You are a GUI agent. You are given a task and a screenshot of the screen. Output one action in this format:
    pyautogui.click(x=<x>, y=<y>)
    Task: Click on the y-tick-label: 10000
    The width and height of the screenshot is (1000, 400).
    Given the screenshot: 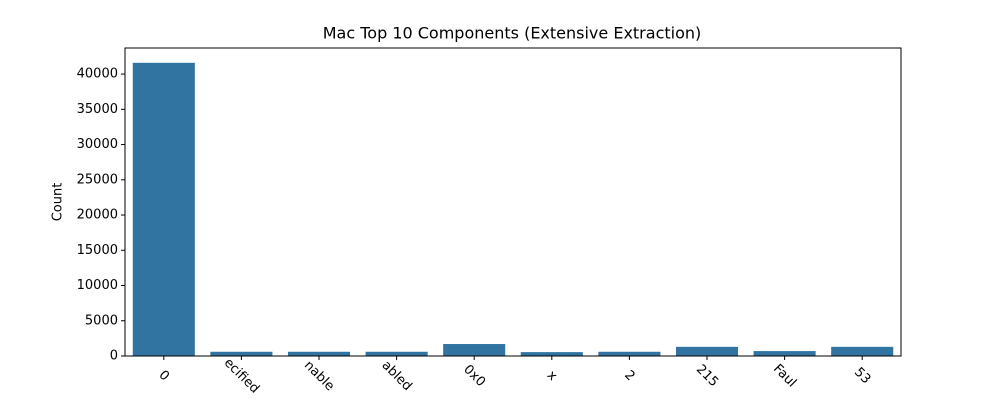 What is the action you would take?
    pyautogui.click(x=97, y=285)
    